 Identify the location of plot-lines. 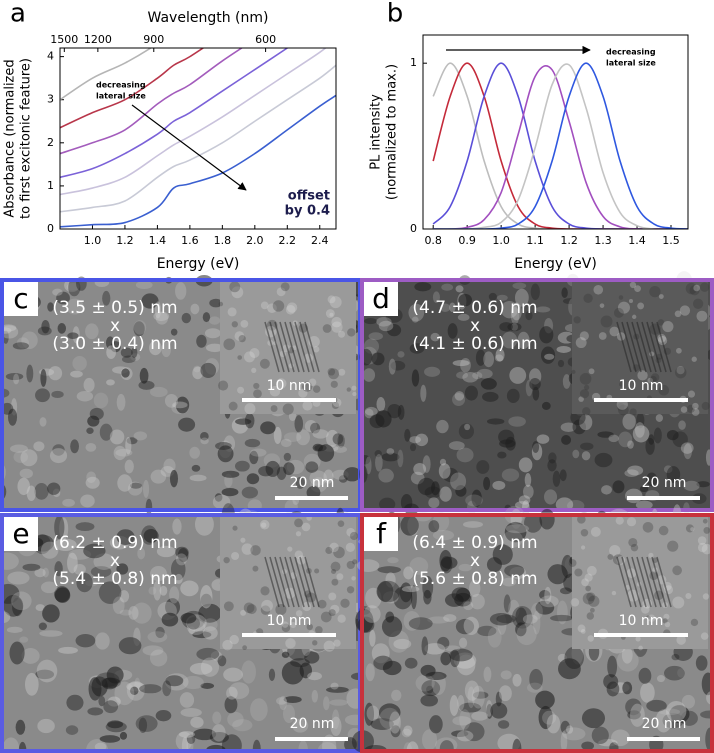
(198, 138).